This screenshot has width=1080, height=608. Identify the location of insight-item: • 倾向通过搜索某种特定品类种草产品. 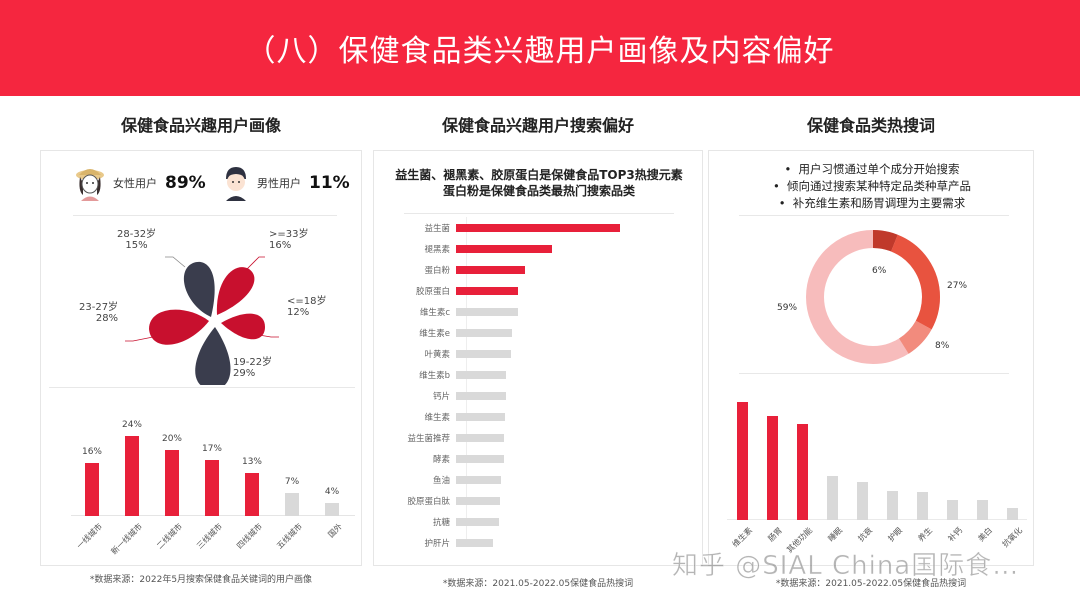
(872, 186).